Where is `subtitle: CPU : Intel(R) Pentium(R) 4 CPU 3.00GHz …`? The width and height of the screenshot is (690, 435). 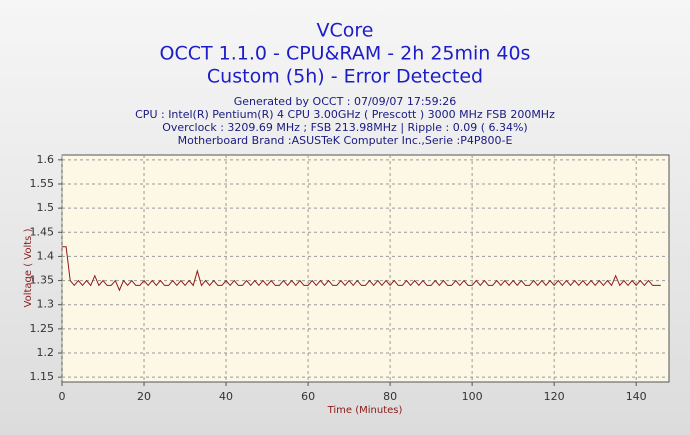
subtitle: CPU : Intel(R) Pentium(R) 4 CPU 3.00GHz … is located at coordinates (345, 114).